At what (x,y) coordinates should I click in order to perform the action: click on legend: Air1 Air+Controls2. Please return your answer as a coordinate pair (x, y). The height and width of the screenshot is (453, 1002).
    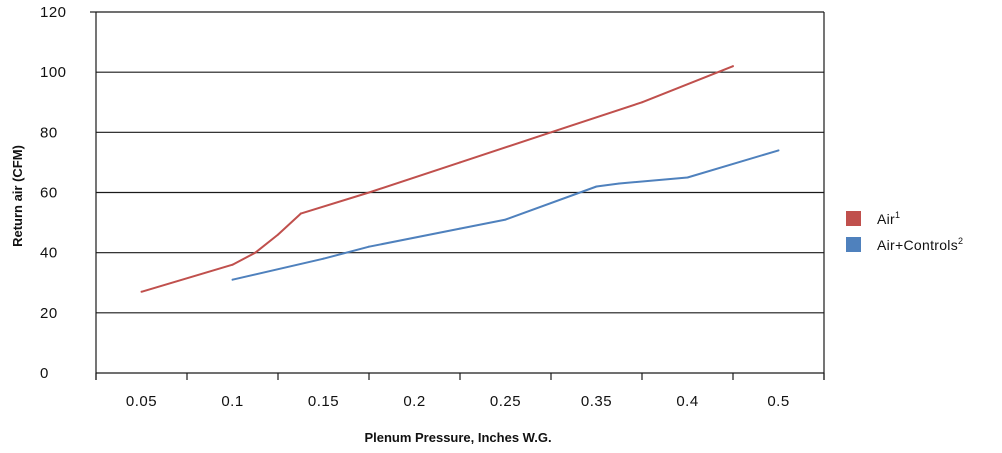
    Looking at the image, I should click on (904, 231).